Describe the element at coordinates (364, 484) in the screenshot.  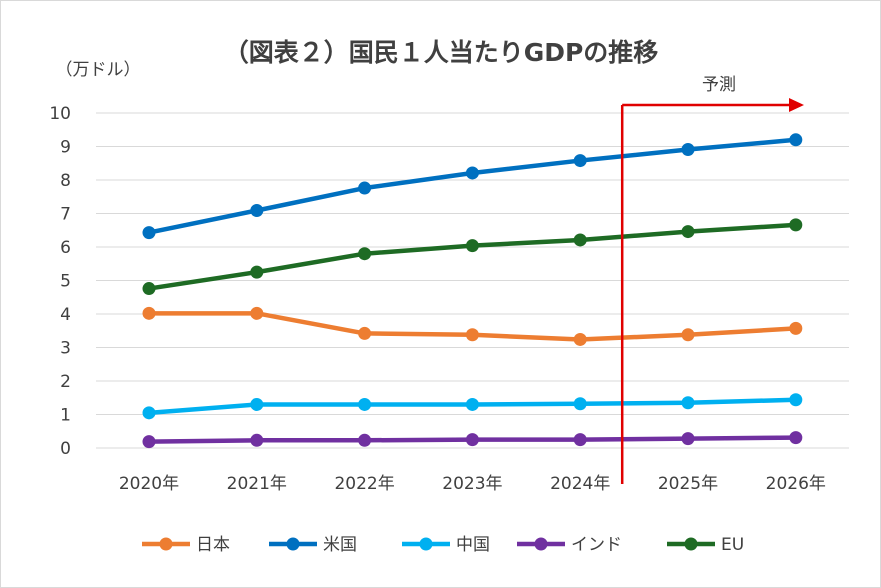
I see `x-tick-label: 2022年` at that location.